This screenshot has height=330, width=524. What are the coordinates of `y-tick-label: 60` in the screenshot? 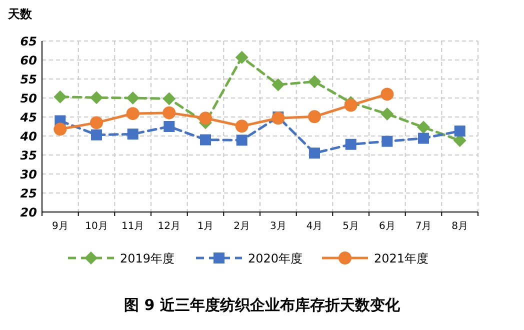 It's located at (28, 61).